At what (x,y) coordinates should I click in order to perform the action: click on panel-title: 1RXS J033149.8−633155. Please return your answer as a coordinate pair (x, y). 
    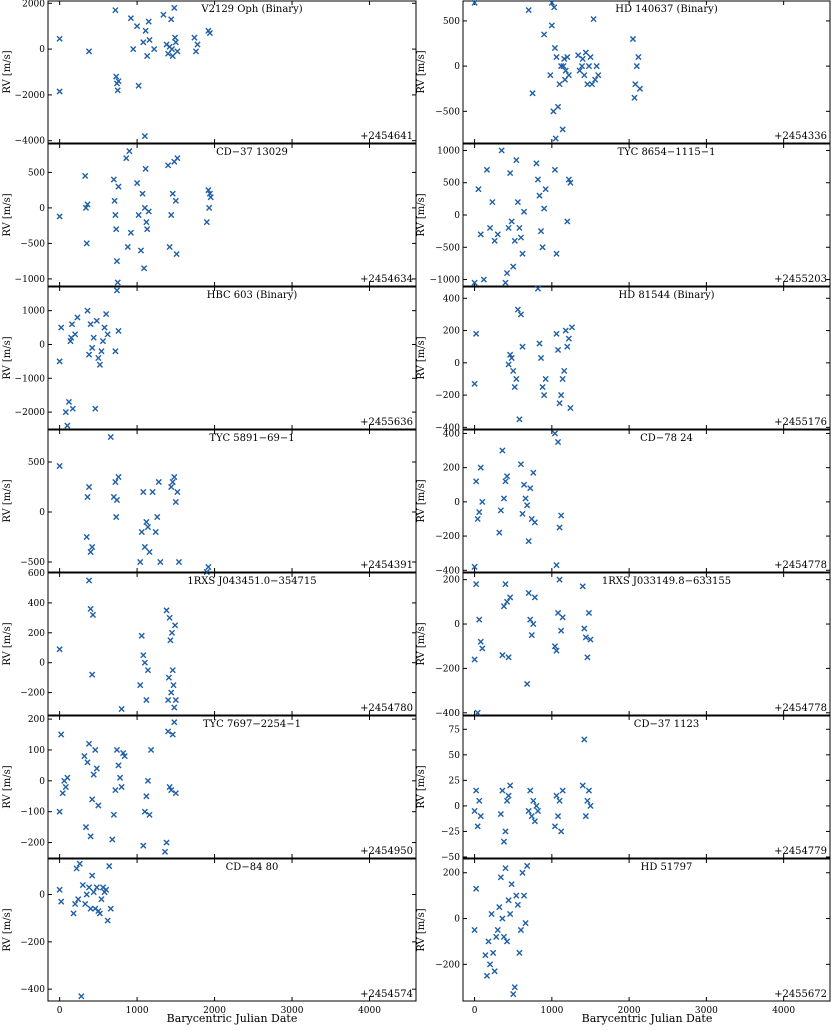
    Looking at the image, I should click on (666, 581).